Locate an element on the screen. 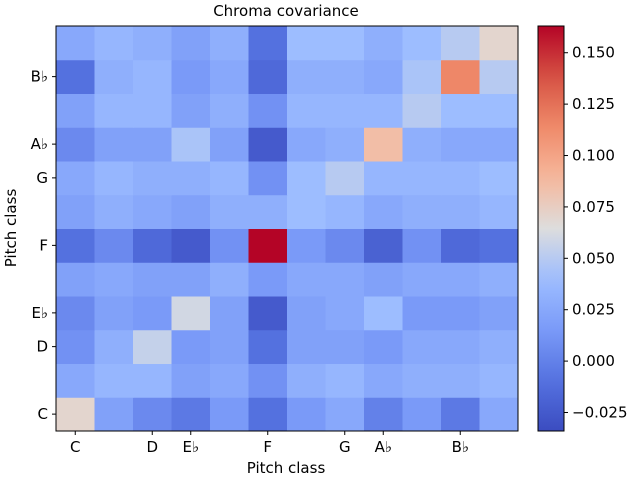 The height and width of the screenshot is (484, 640). x-tick-label: E♭ is located at coordinates (190, 447).